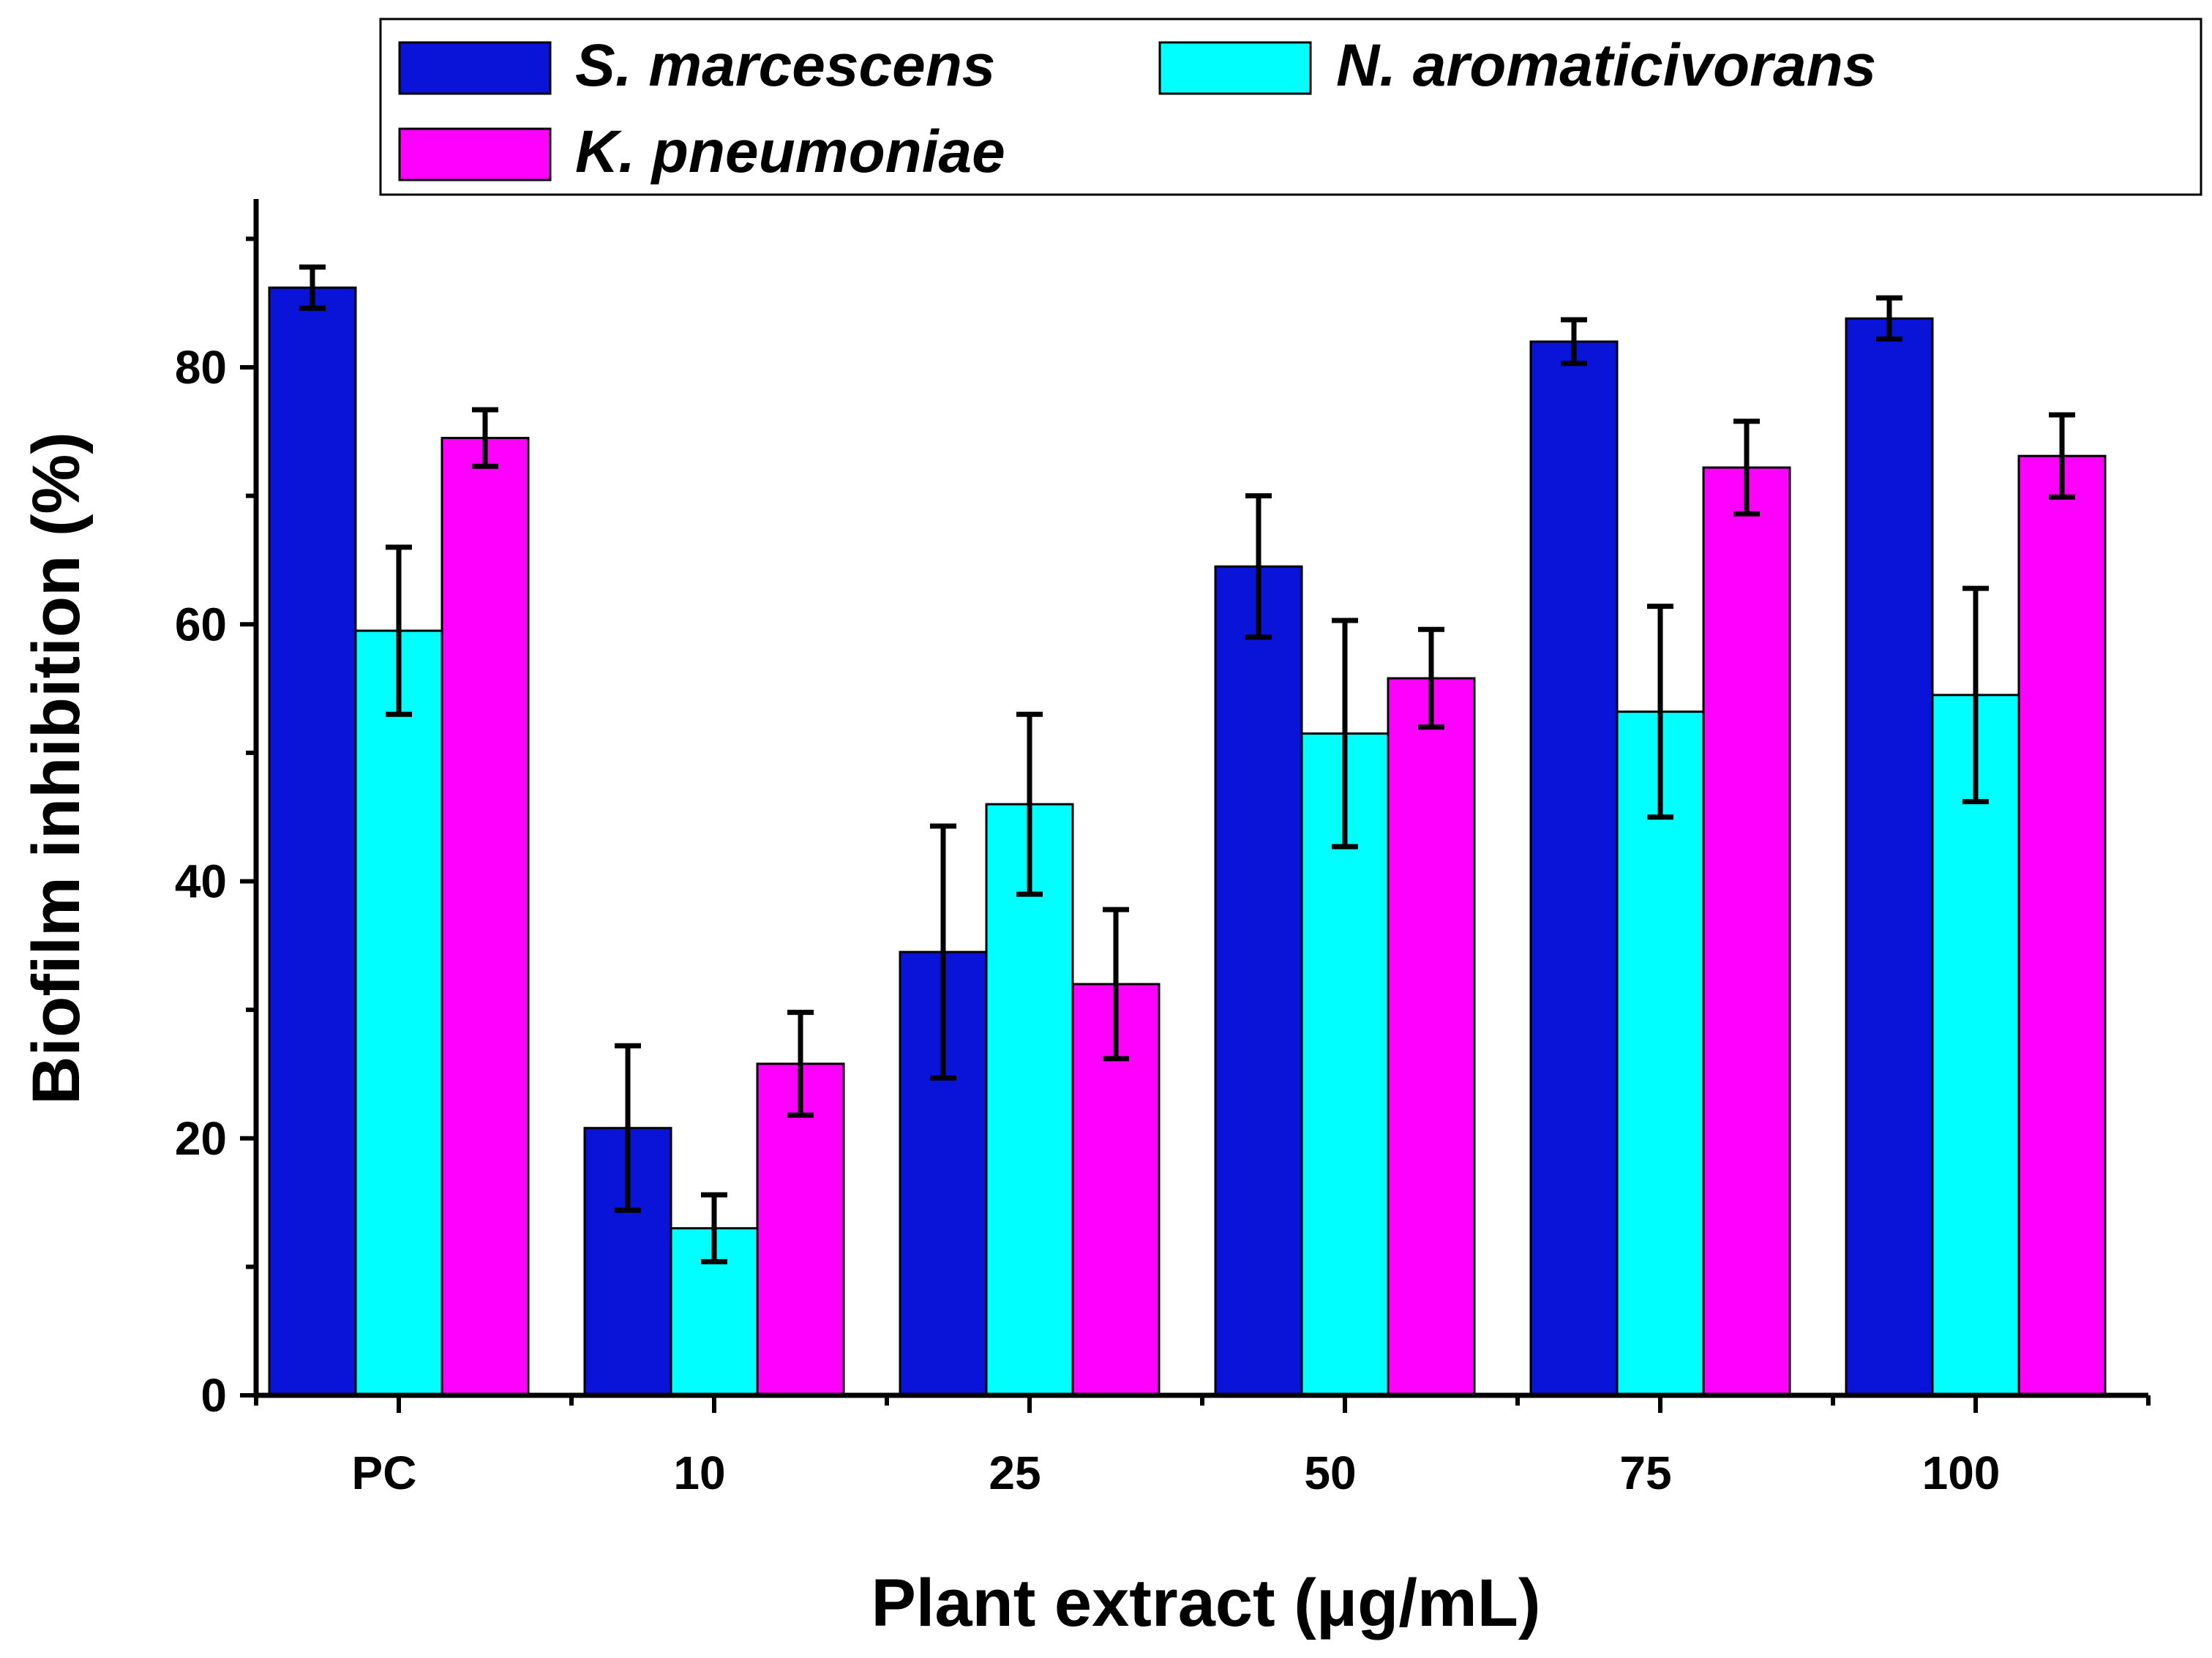 The height and width of the screenshot is (1658, 2212). What do you see at coordinates (201, 624) in the screenshot?
I see `y-tick-label-60: 60` at bounding box center [201, 624].